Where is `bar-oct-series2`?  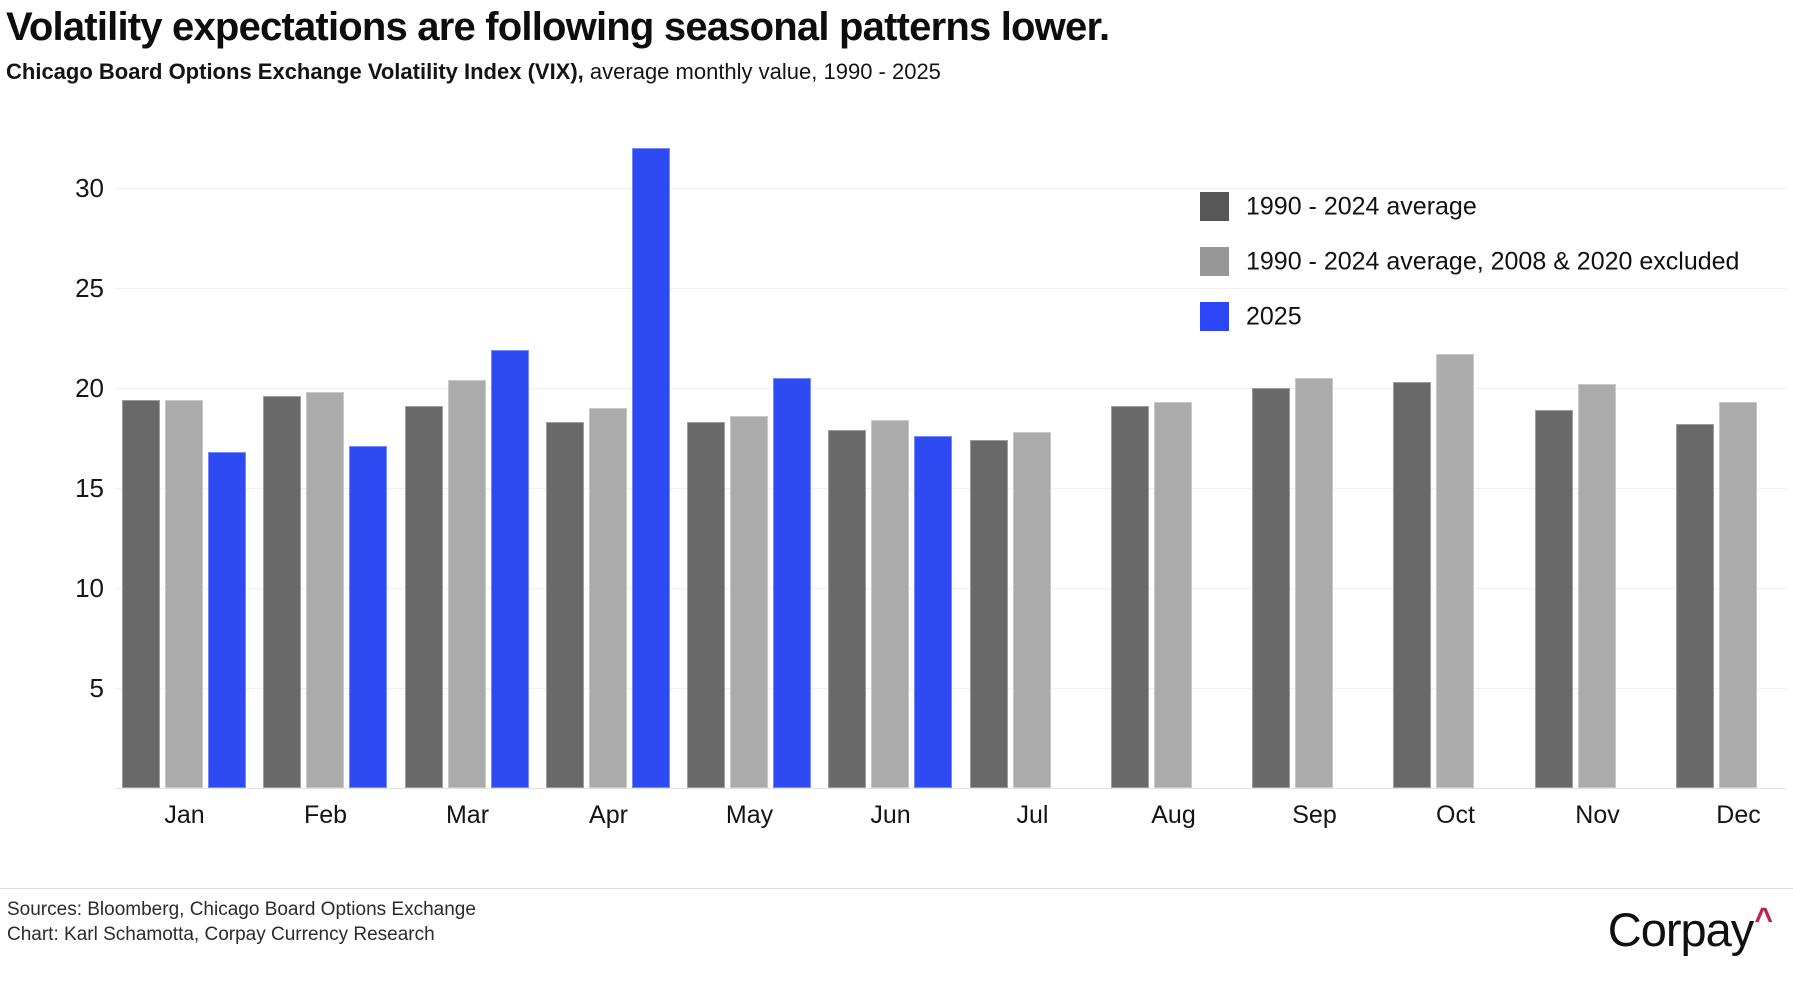
bar-oct-series2 is located at coordinates (1455, 571).